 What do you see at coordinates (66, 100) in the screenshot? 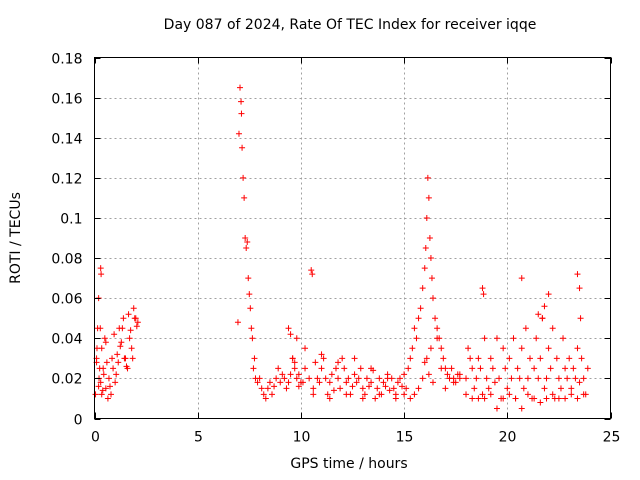
I see `y-tick-label: 0.16` at bounding box center [66, 100].